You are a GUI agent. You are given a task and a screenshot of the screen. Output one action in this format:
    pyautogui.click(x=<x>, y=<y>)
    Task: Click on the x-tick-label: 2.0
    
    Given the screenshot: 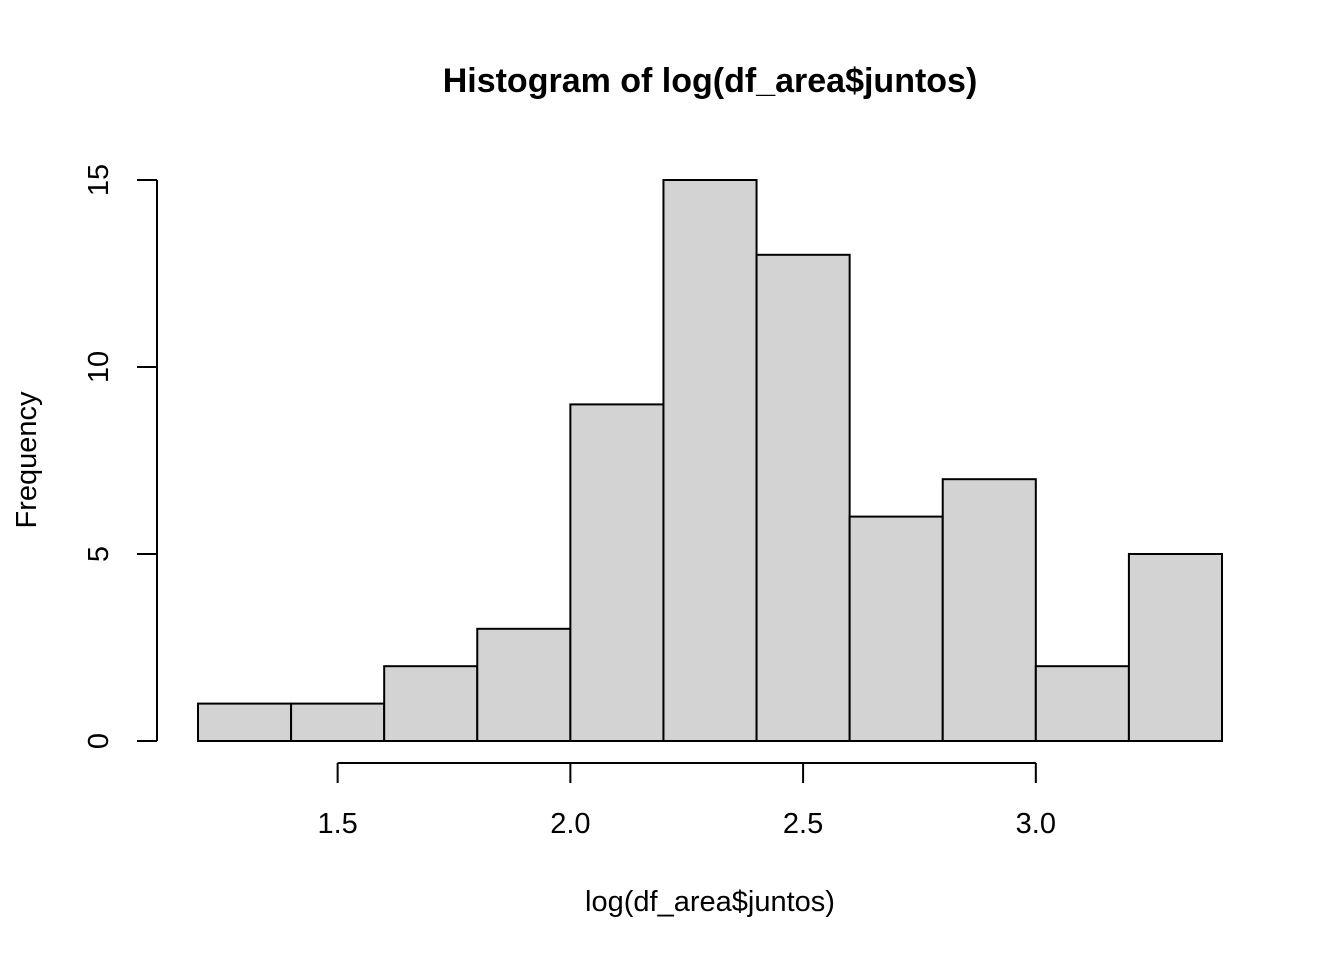 What is the action you would take?
    pyautogui.click(x=570, y=824)
    